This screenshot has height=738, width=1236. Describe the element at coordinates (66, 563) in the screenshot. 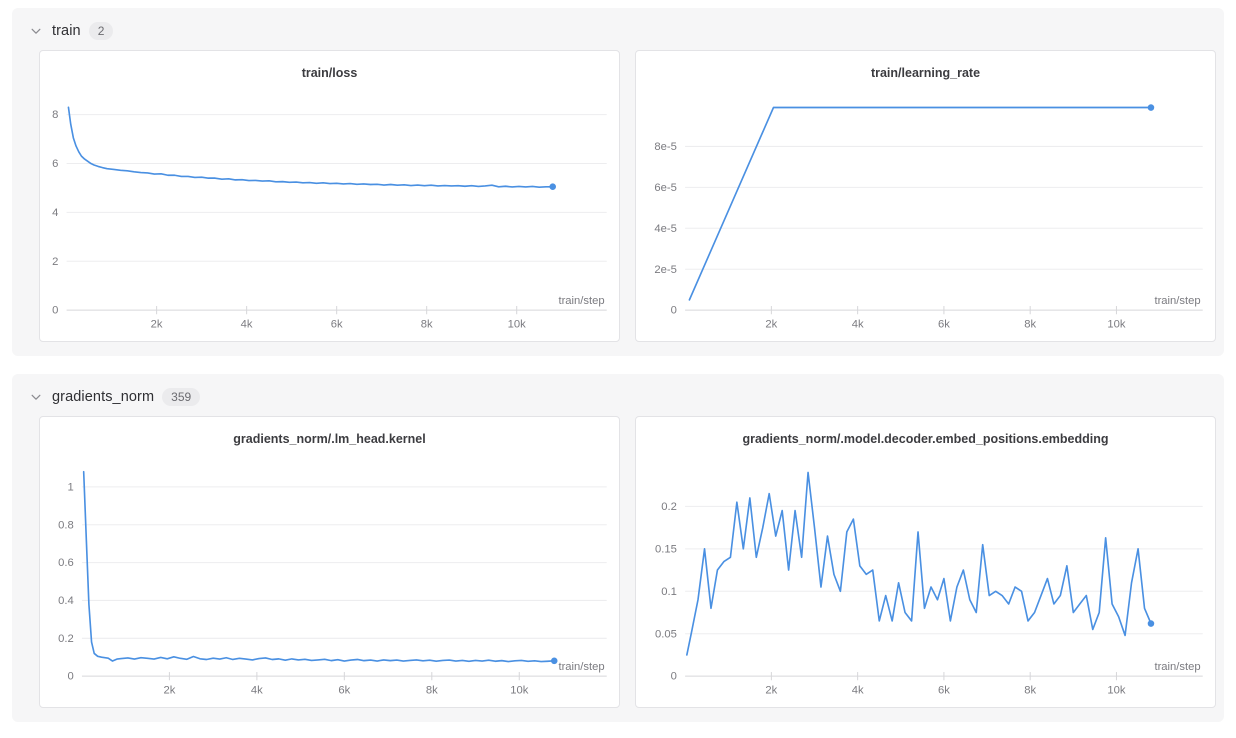

I see `svg-text: 0.6` at that location.